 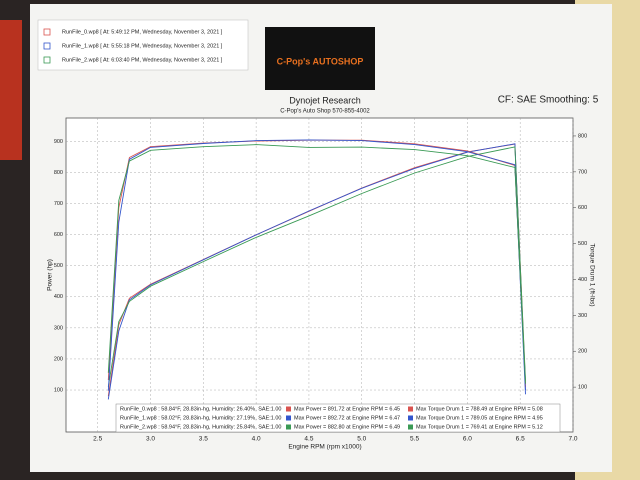 What do you see at coordinates (520, 439) in the screenshot?
I see `x-tick-label: 6.5` at bounding box center [520, 439].